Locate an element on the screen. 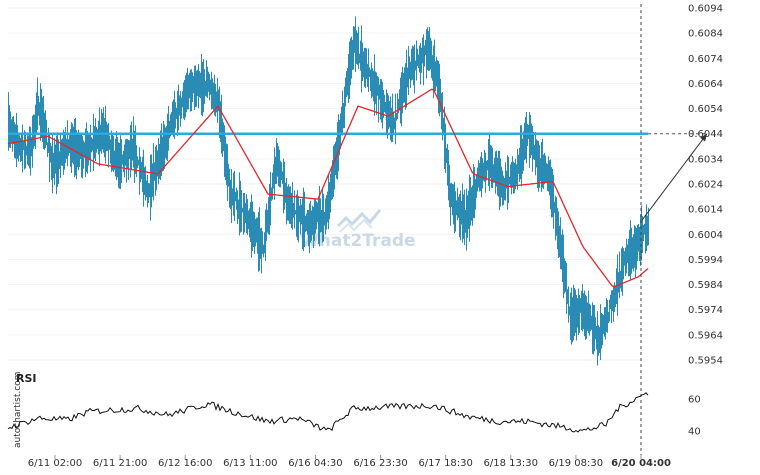 This screenshot has width=760, height=475. time-tick-label: 6/18 13:30 is located at coordinates (511, 463).